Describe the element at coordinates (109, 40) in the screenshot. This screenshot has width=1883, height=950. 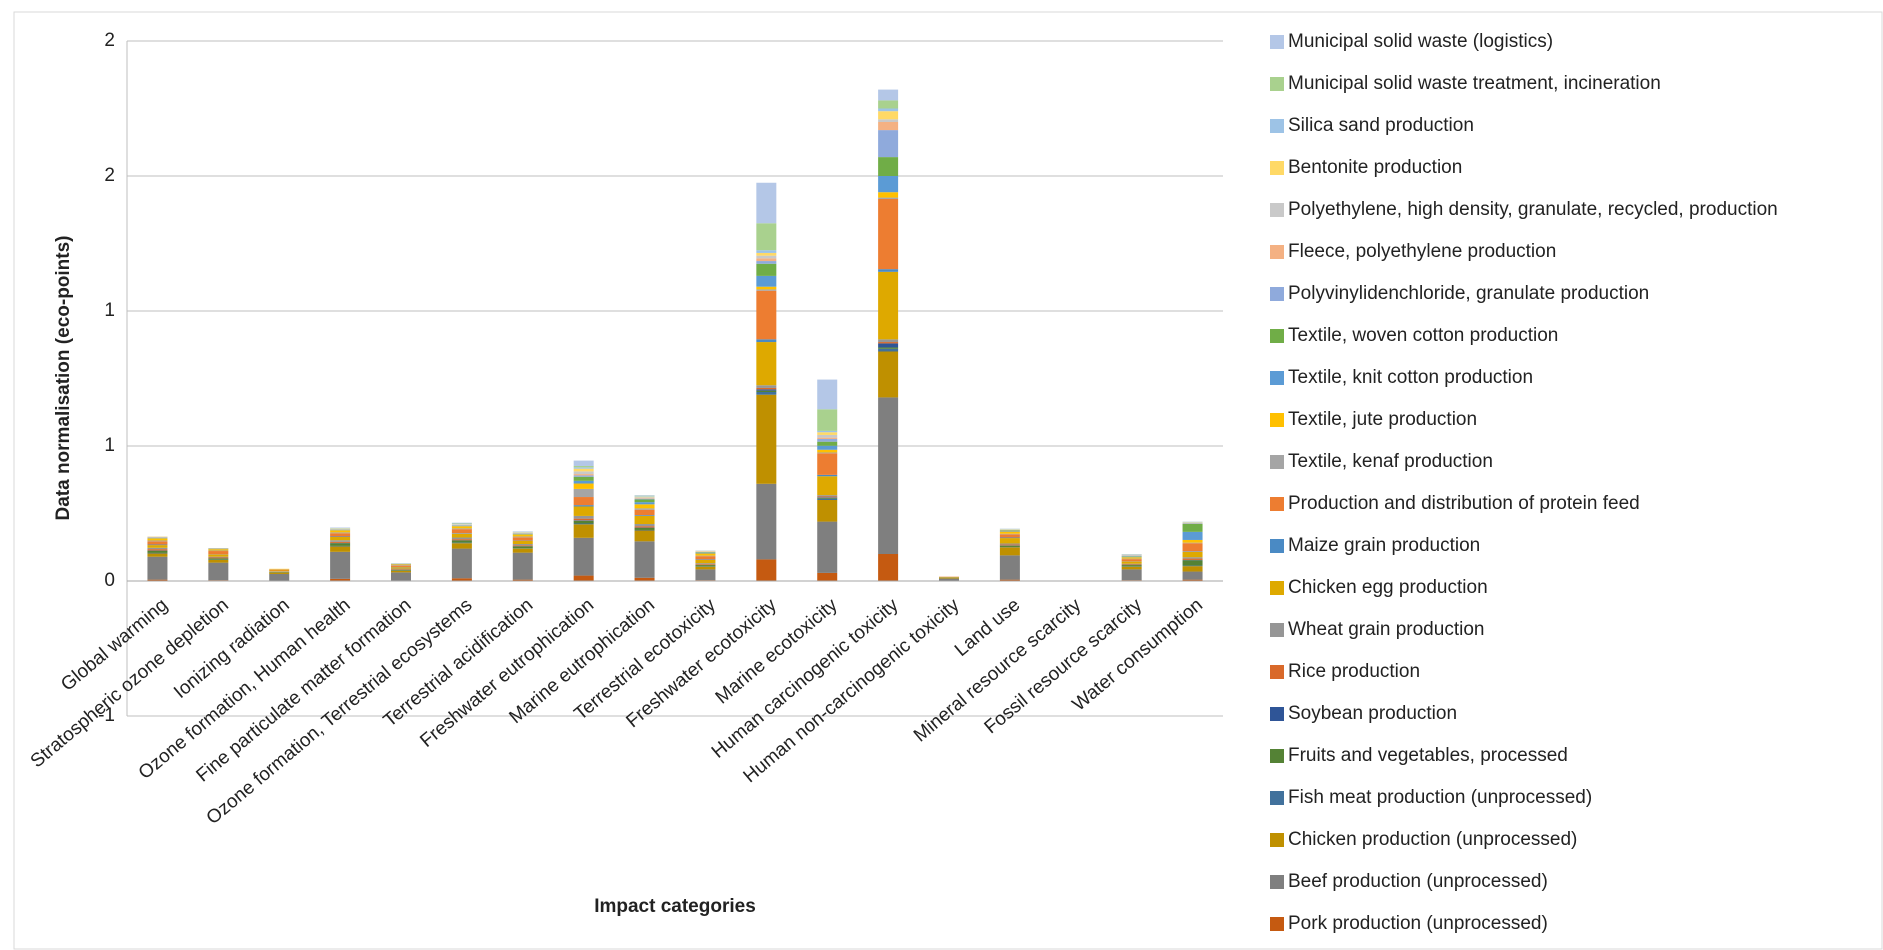
I see `y-tick-label: 2` at that location.